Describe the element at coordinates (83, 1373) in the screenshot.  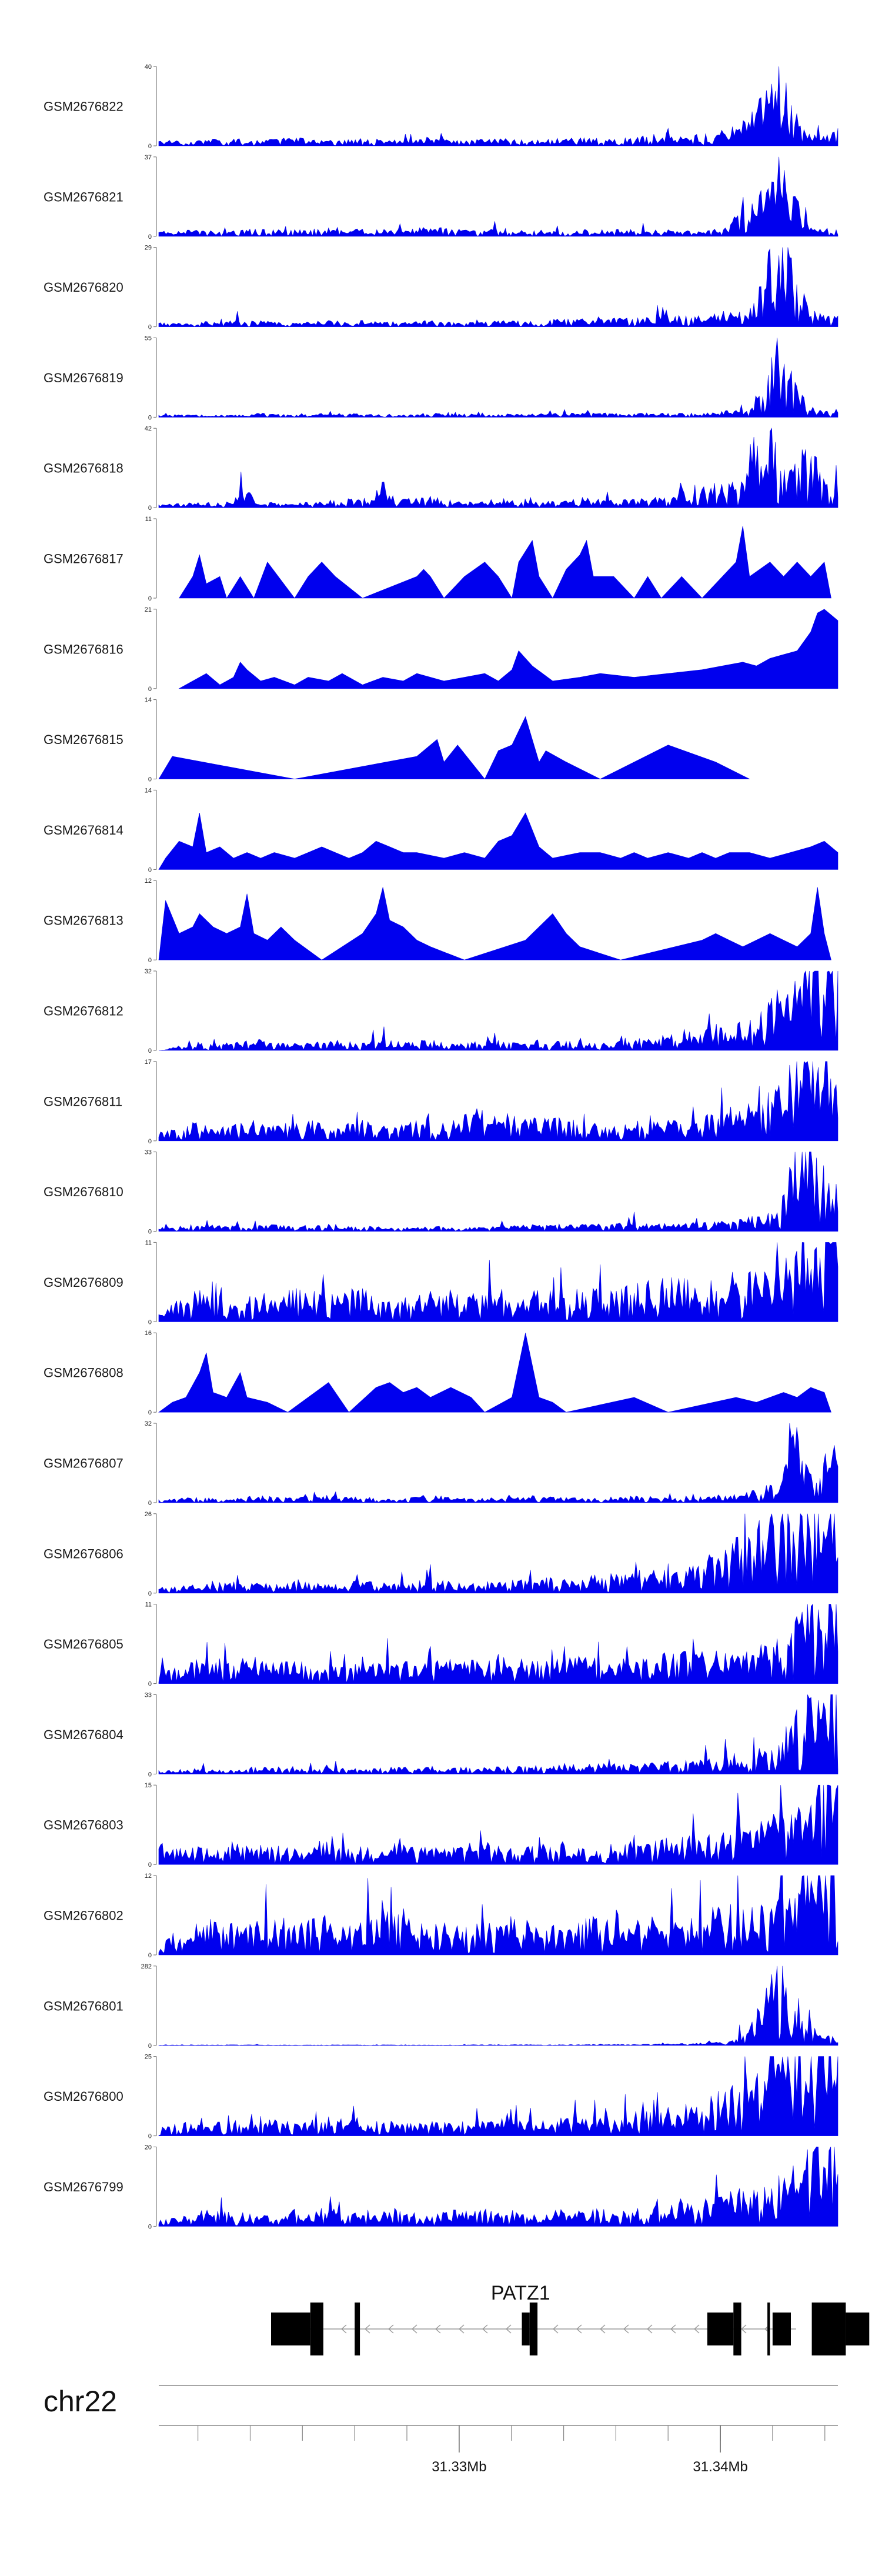
I see `track-label: GSM2676808` at that location.